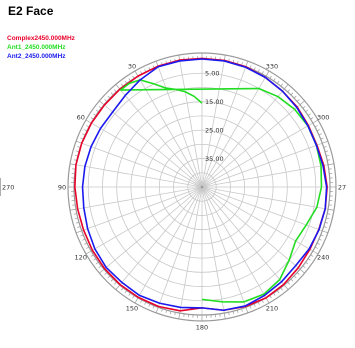 The height and width of the screenshot is (348, 355). What do you see at coordinates (132, 66) in the screenshot?
I see `angle-label: 30` at bounding box center [132, 66].